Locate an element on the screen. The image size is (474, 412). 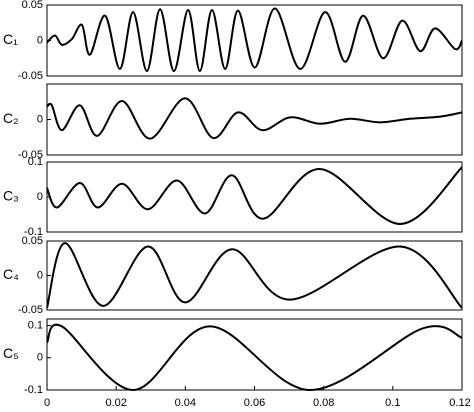
x-tick-label: 0.04 is located at coordinates (185, 403).